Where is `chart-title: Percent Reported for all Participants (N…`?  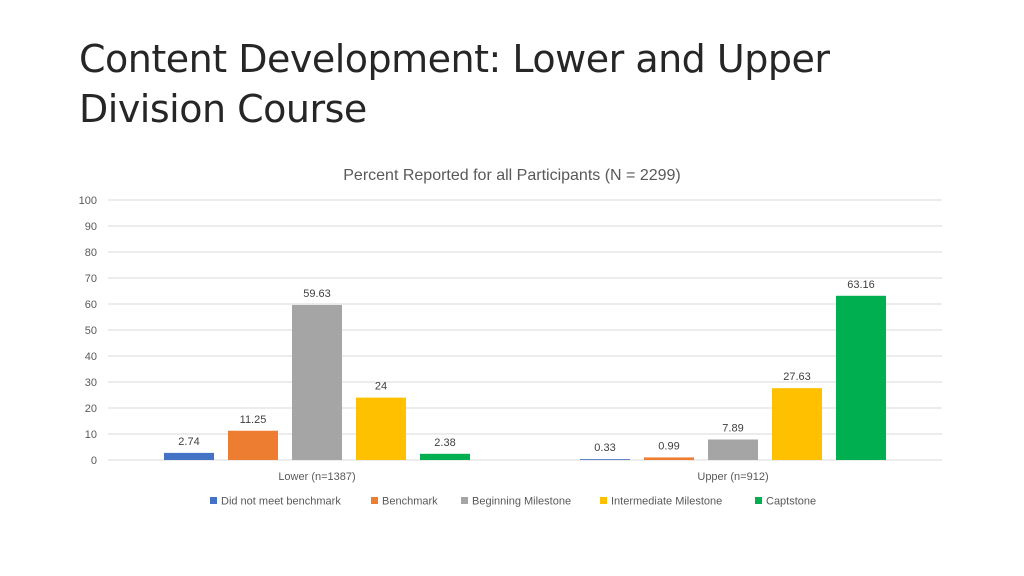
chart-title: Percent Reported for all Participants (N… is located at coordinates (512, 175).